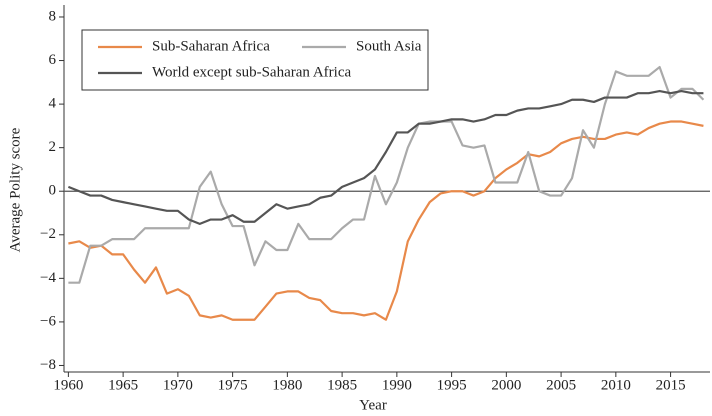 The width and height of the screenshot is (712, 416). Describe the element at coordinates (53, 104) in the screenshot. I see `y-tick-label: 4` at that location.